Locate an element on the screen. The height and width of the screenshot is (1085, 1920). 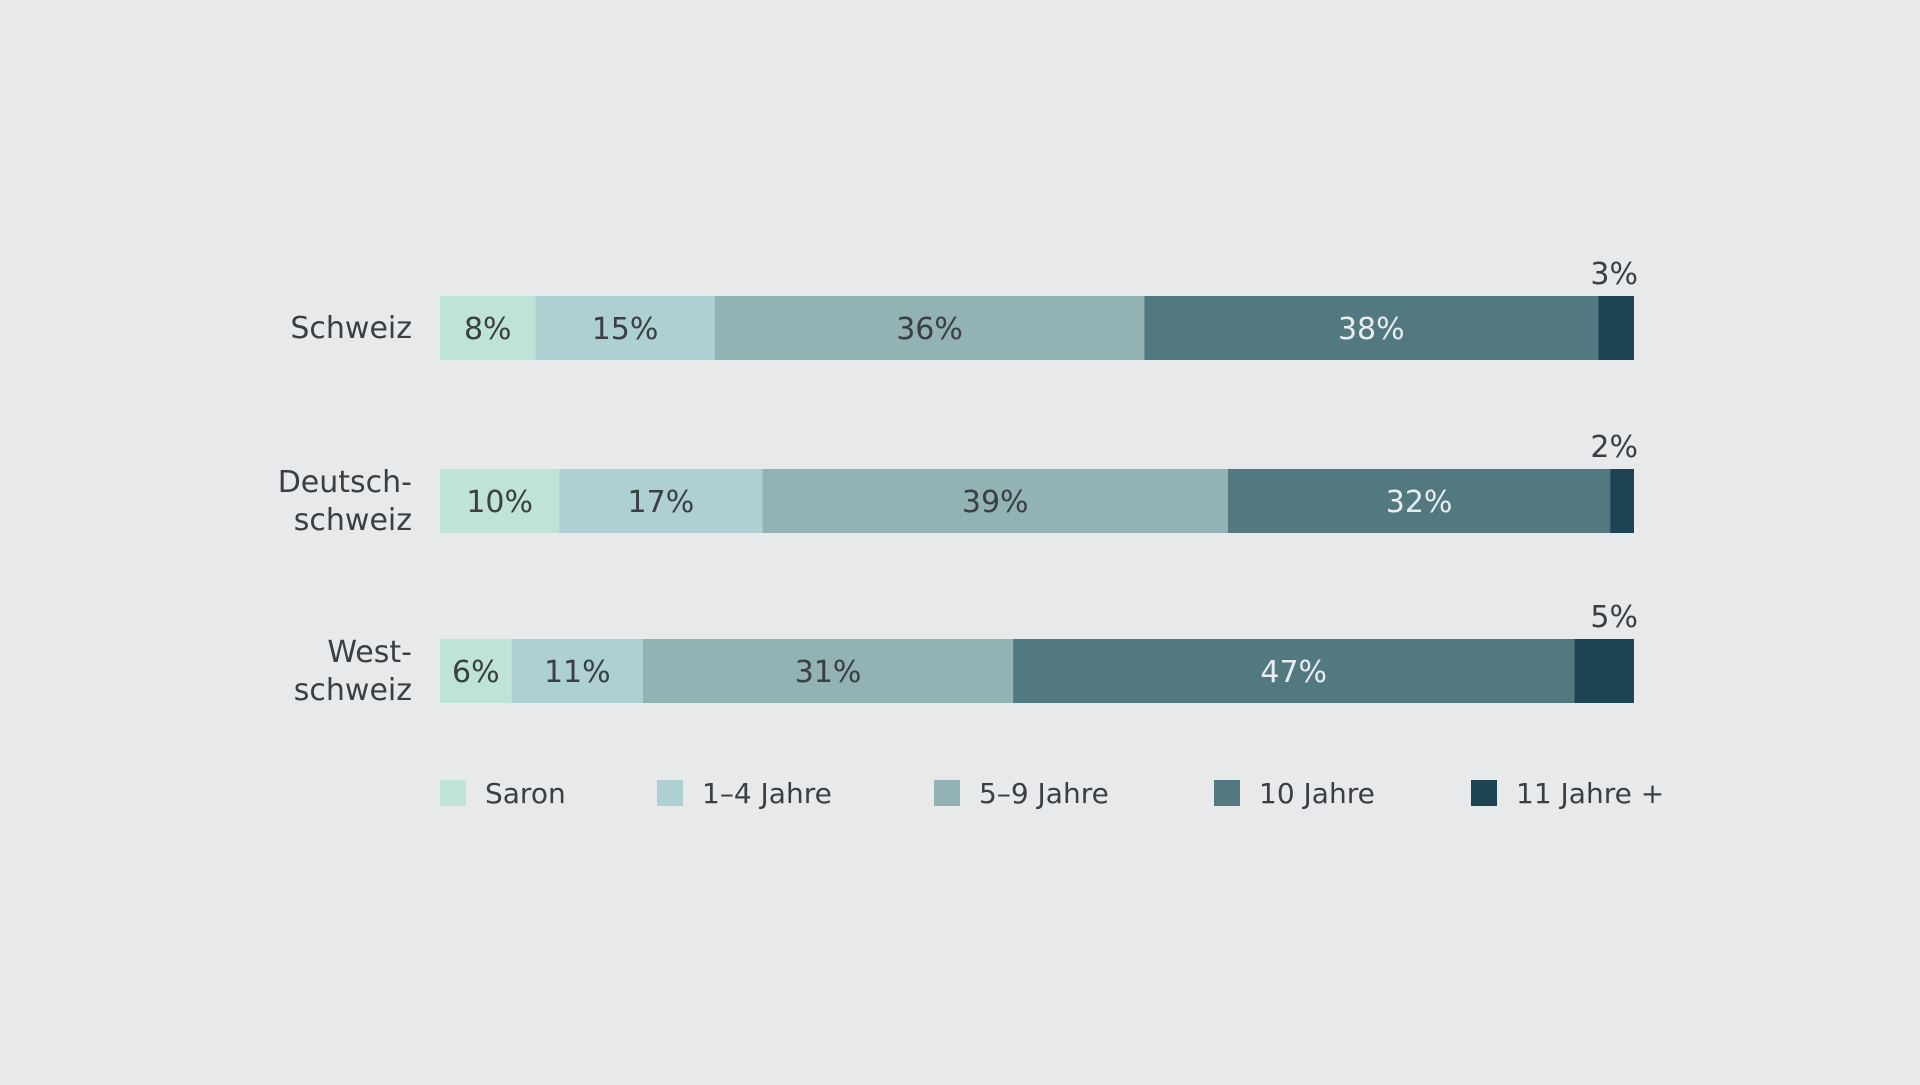
data-label: 6% is located at coordinates (476, 672).